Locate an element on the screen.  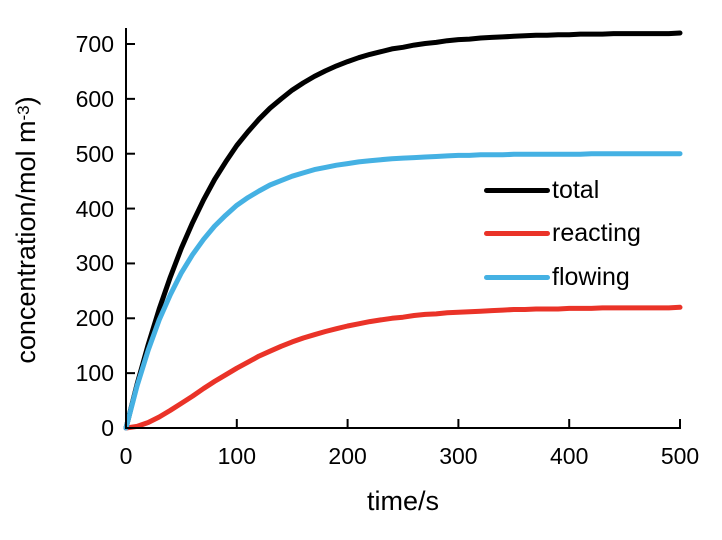
x-tick-label: 500 is located at coordinates (680, 456).